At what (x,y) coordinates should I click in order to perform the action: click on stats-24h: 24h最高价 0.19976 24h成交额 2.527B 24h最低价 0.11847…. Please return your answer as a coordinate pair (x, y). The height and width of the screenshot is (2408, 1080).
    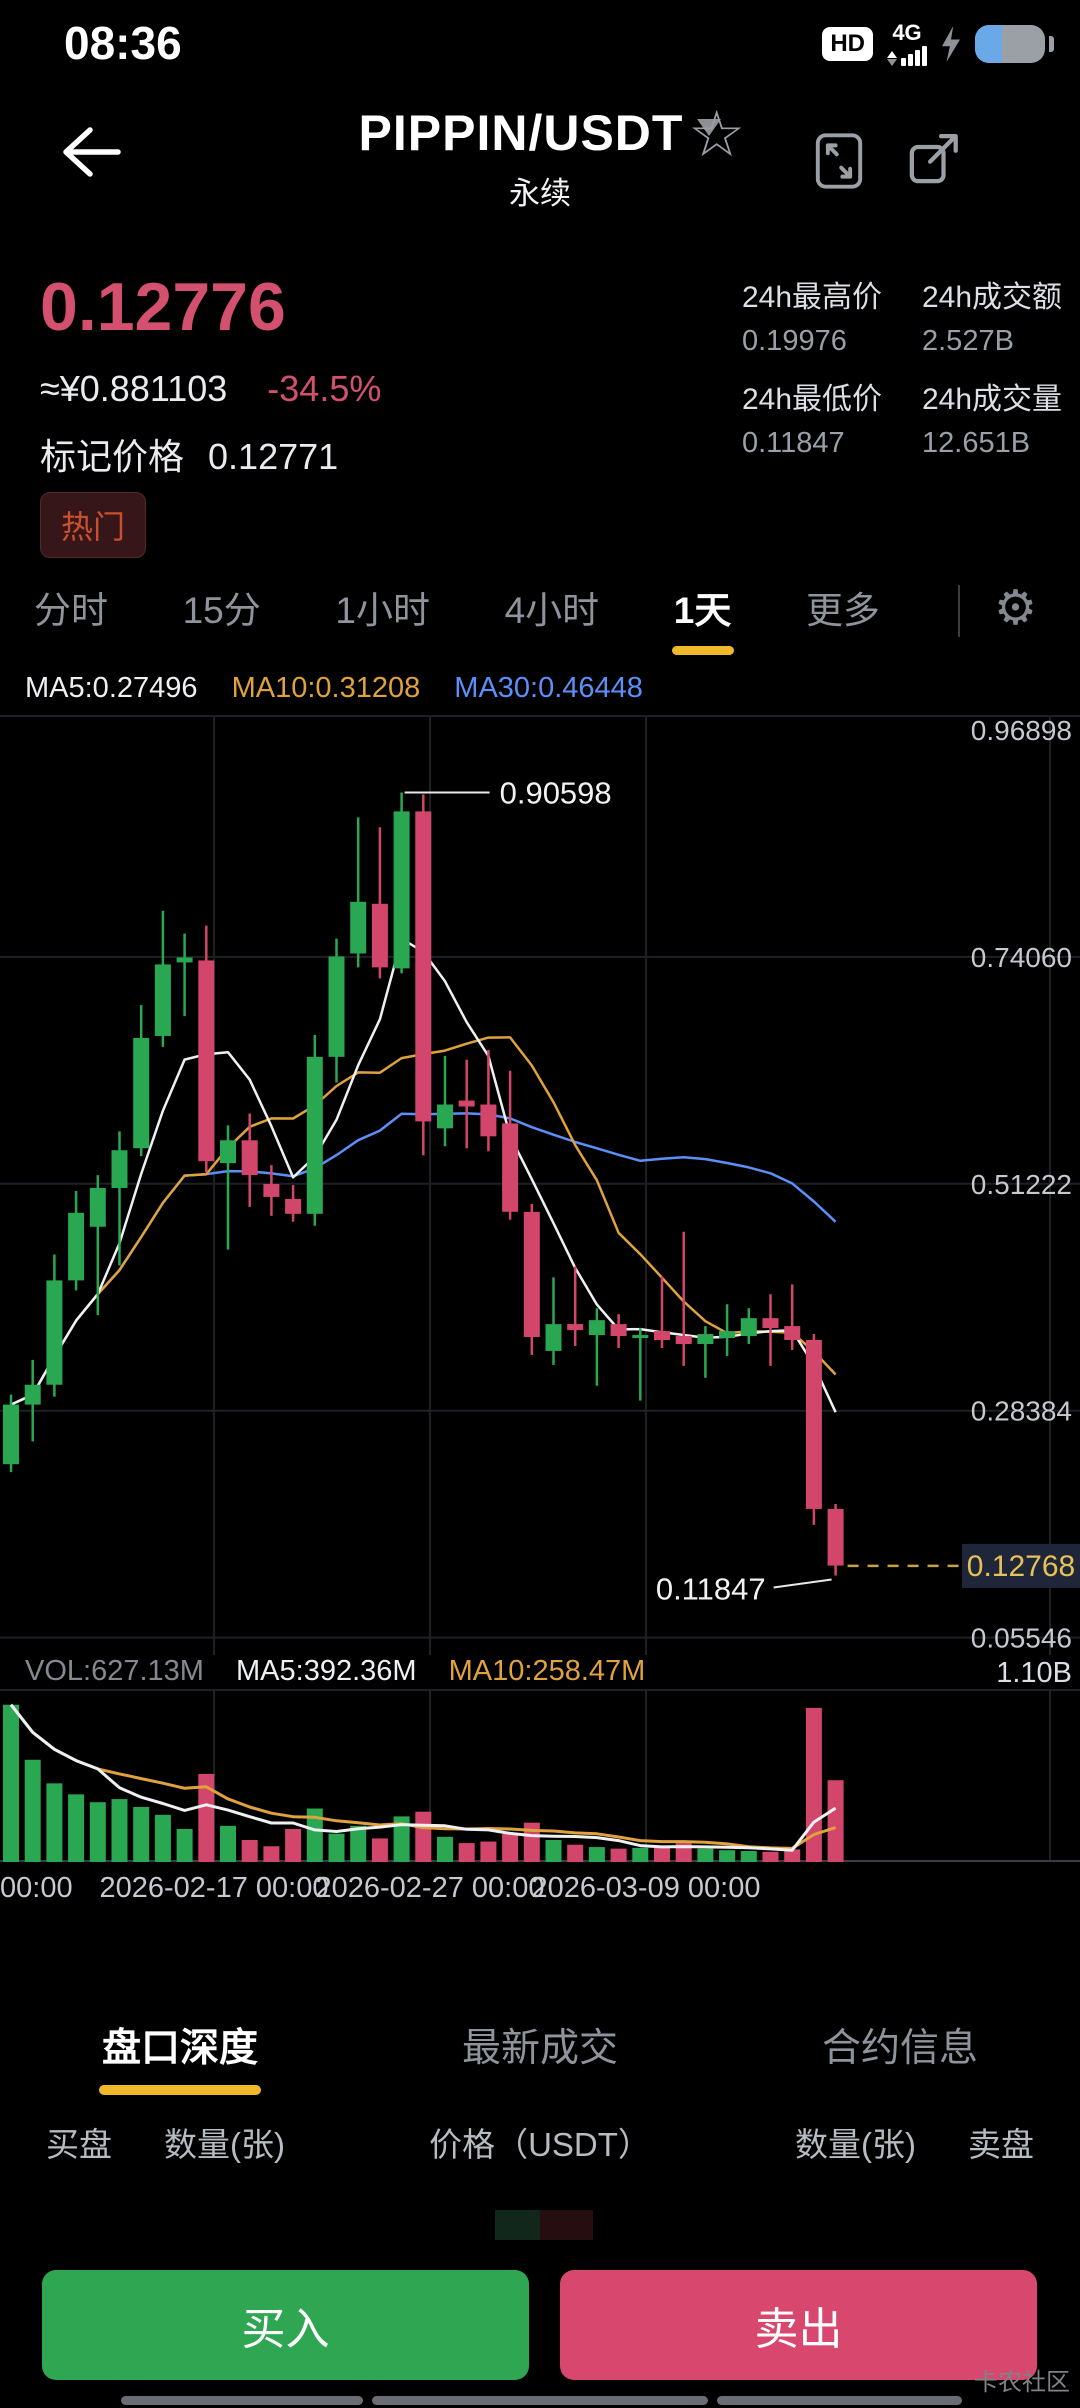
    Looking at the image, I should click on (902, 366).